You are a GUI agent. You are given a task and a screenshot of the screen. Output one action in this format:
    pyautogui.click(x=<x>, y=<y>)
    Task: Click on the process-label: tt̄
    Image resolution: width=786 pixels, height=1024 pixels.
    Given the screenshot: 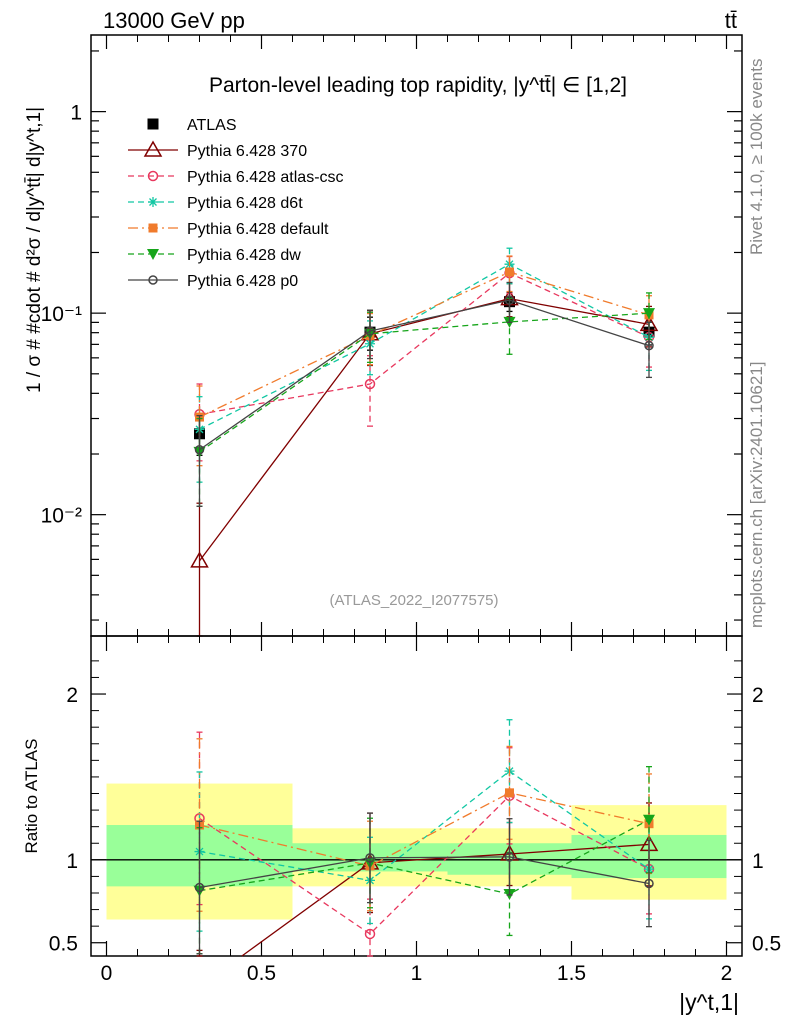 What is the action you would take?
    pyautogui.click(x=731, y=20)
    